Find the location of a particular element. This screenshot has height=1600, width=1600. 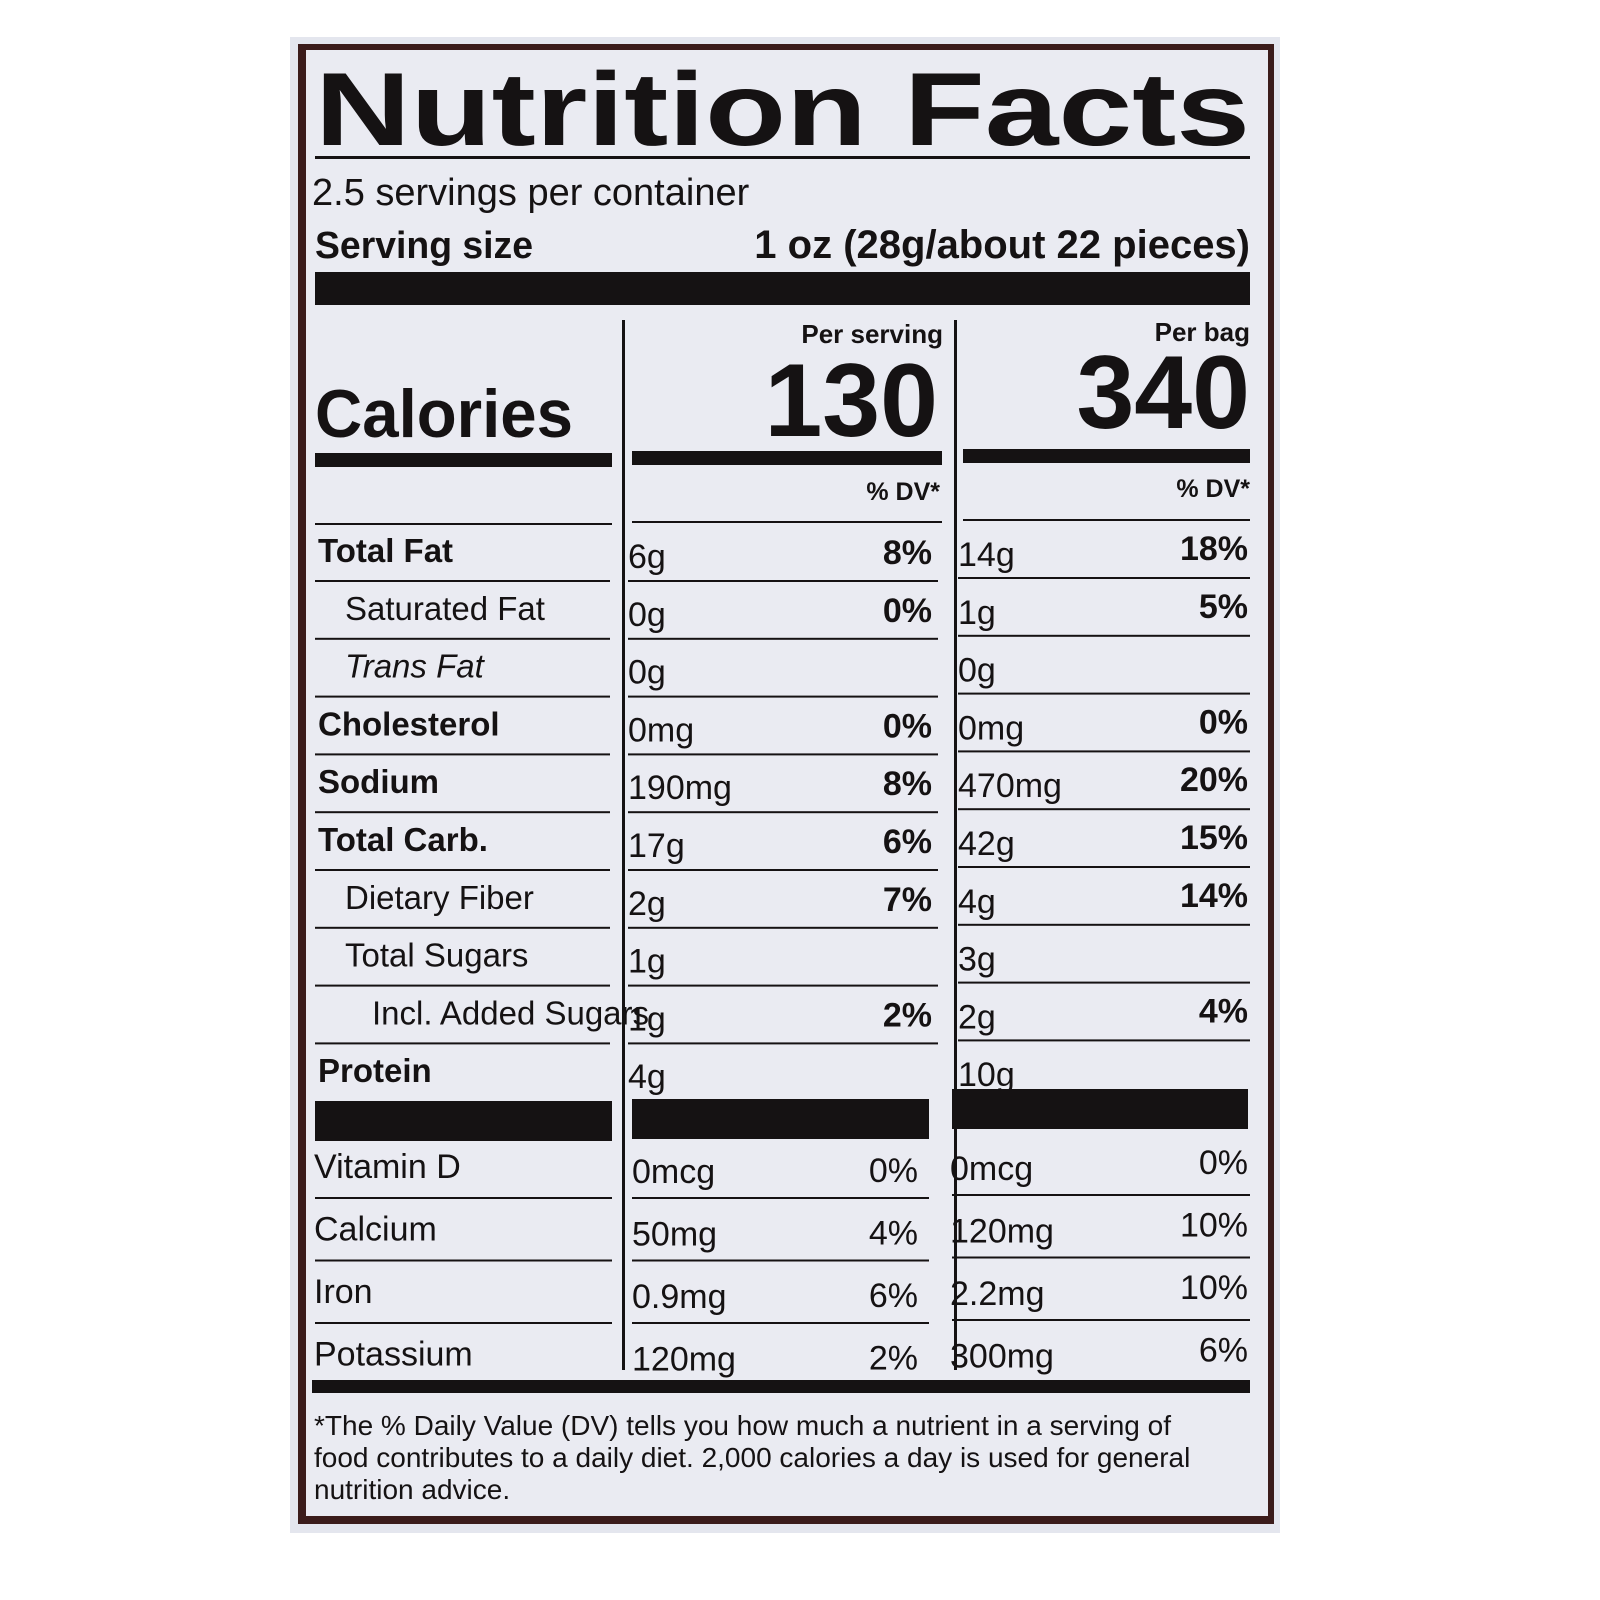

title: Nutrition Facts is located at coordinates (782, 110).